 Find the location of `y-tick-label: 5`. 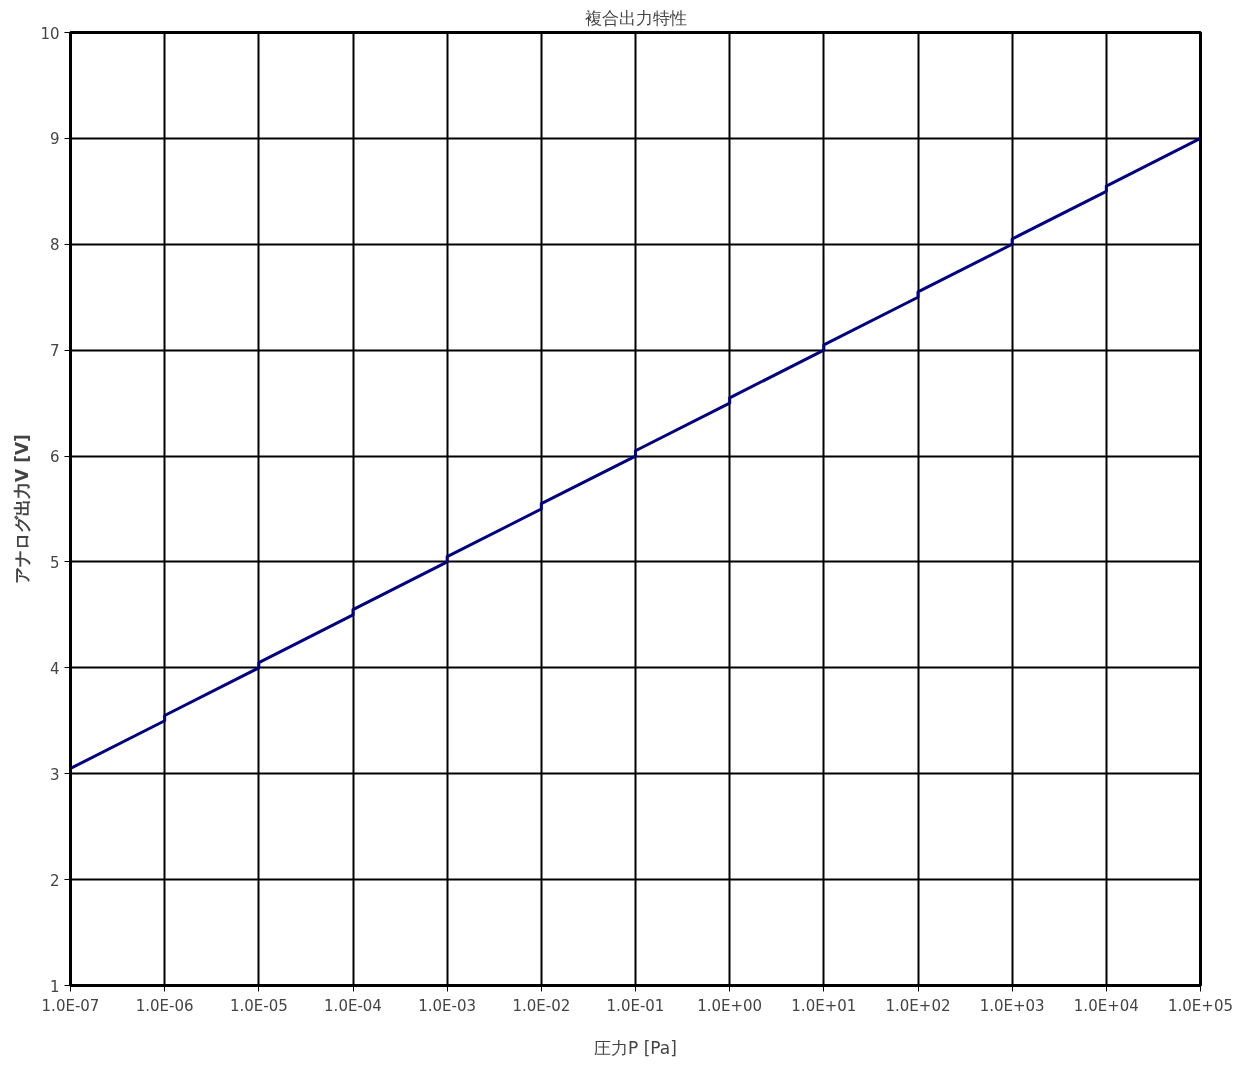

y-tick-label: 5 is located at coordinates (54, 562).